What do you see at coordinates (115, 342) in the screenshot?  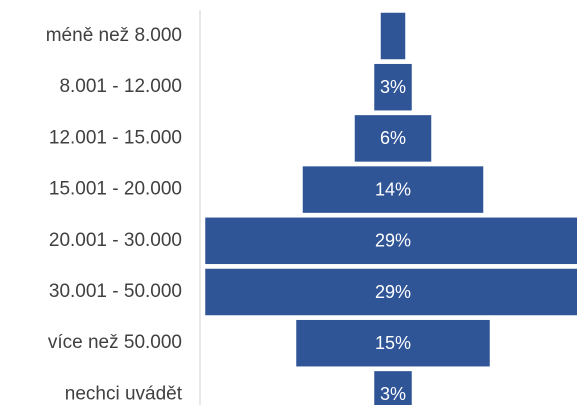 I see `category-label: více než 50.000` at bounding box center [115, 342].